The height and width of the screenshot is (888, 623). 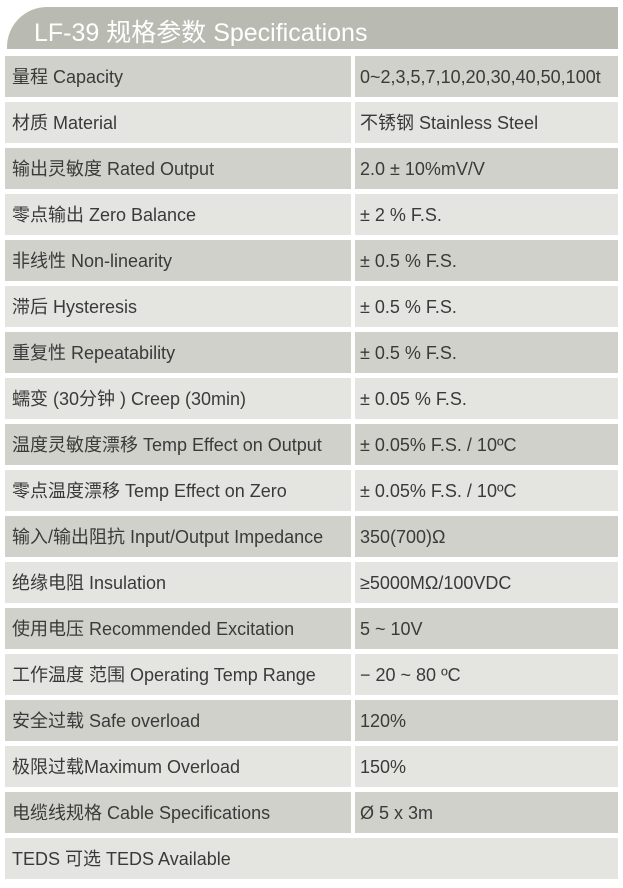 What do you see at coordinates (486, 582) in the screenshot?
I see `spec-value: ≥5000MΩ/100VDC` at bounding box center [486, 582].